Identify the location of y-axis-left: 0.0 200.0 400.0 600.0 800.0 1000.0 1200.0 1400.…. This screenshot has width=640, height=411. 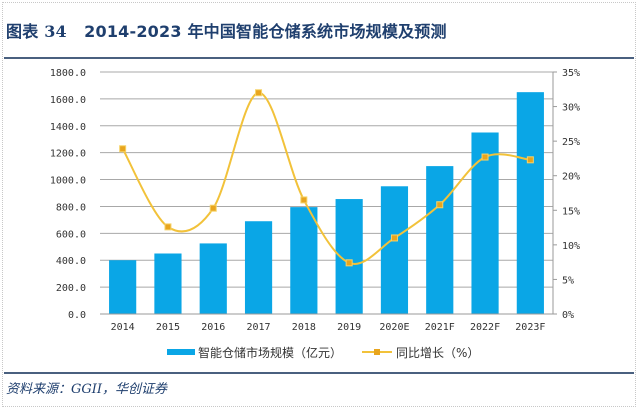
(68, 194).